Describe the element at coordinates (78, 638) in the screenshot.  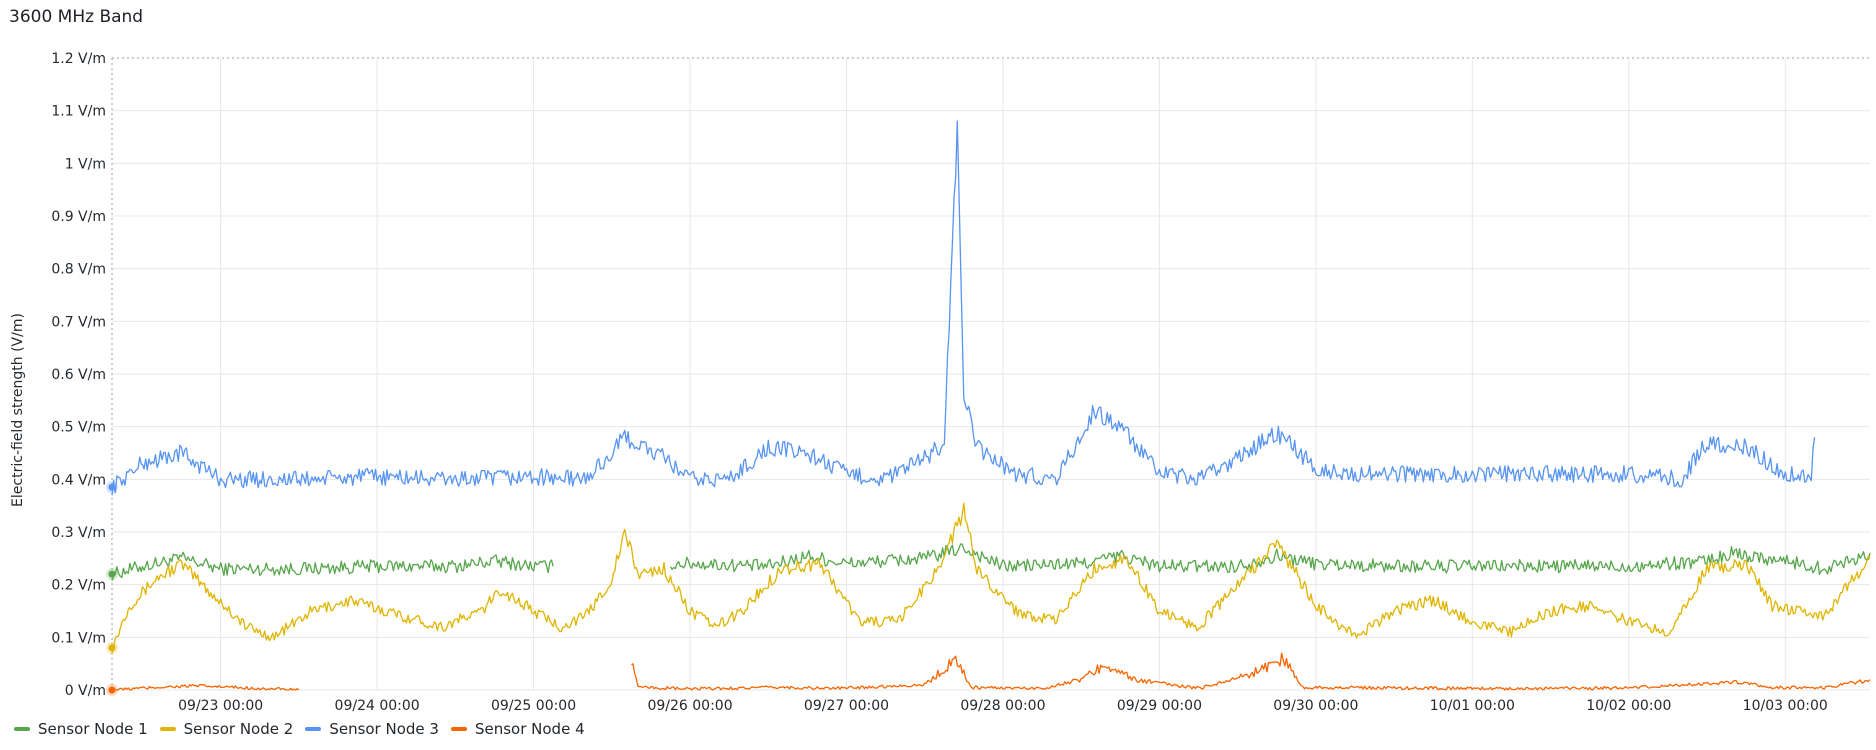
I see `y-tick-label: 0.1 V/m` at that location.